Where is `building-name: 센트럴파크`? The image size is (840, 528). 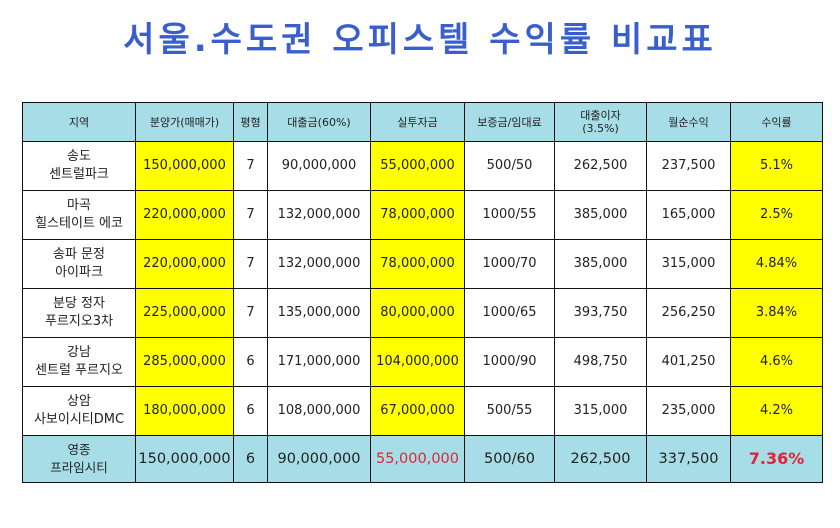 building-name: 센트럴파크 is located at coordinates (79, 174).